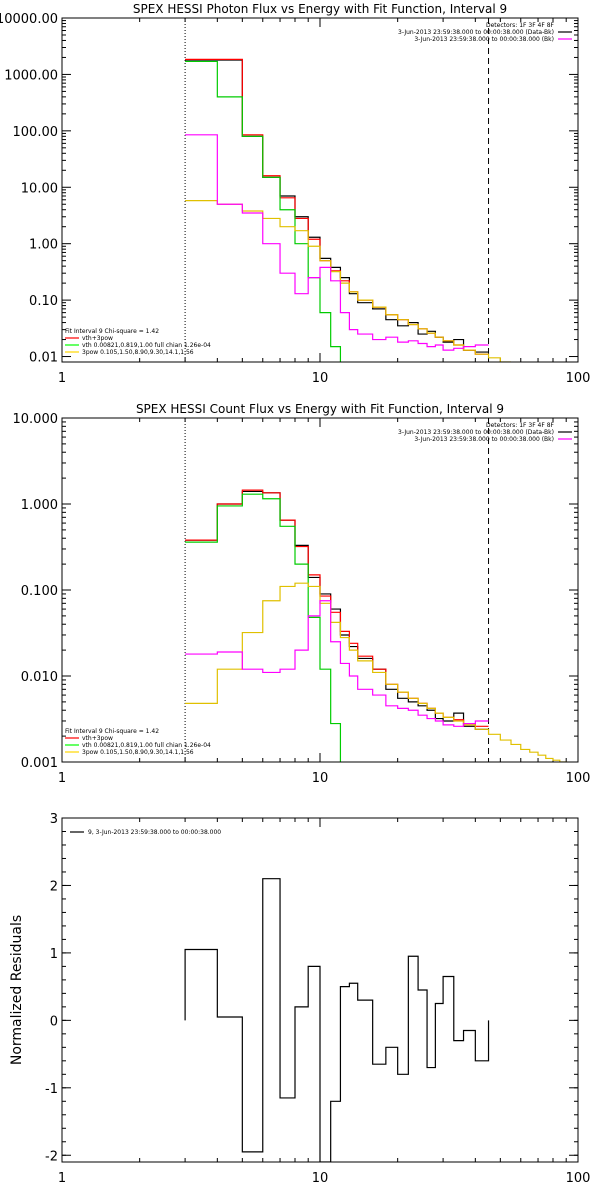 The height and width of the screenshot is (1200, 600). Describe the element at coordinates (43, 358) in the screenshot. I see `y-tick-label: 0.01` at that location.